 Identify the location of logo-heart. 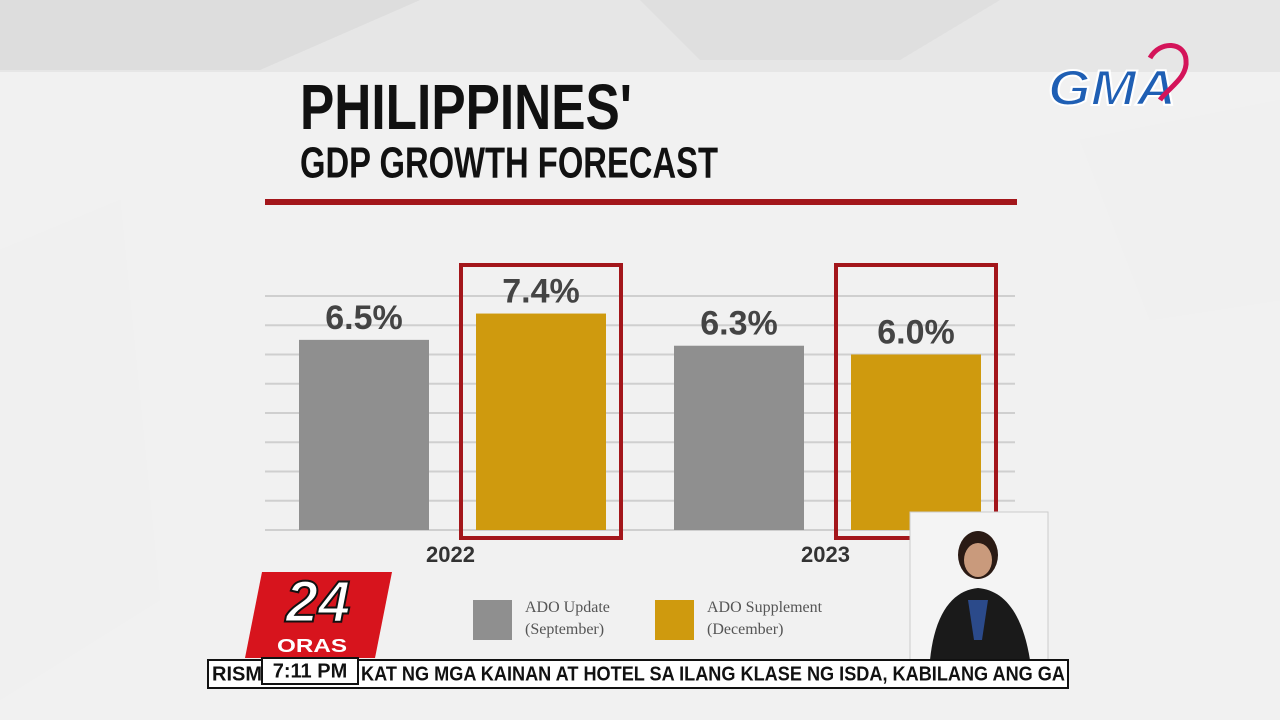
(1168, 72).